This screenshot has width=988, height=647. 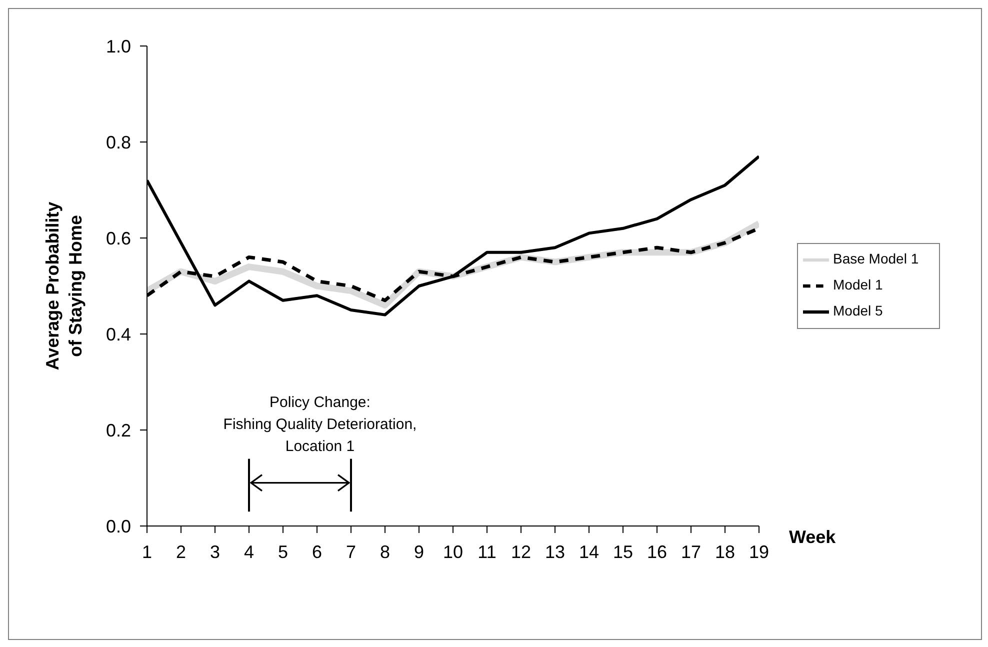 I want to click on x-tick-label: 14, so click(x=589, y=552).